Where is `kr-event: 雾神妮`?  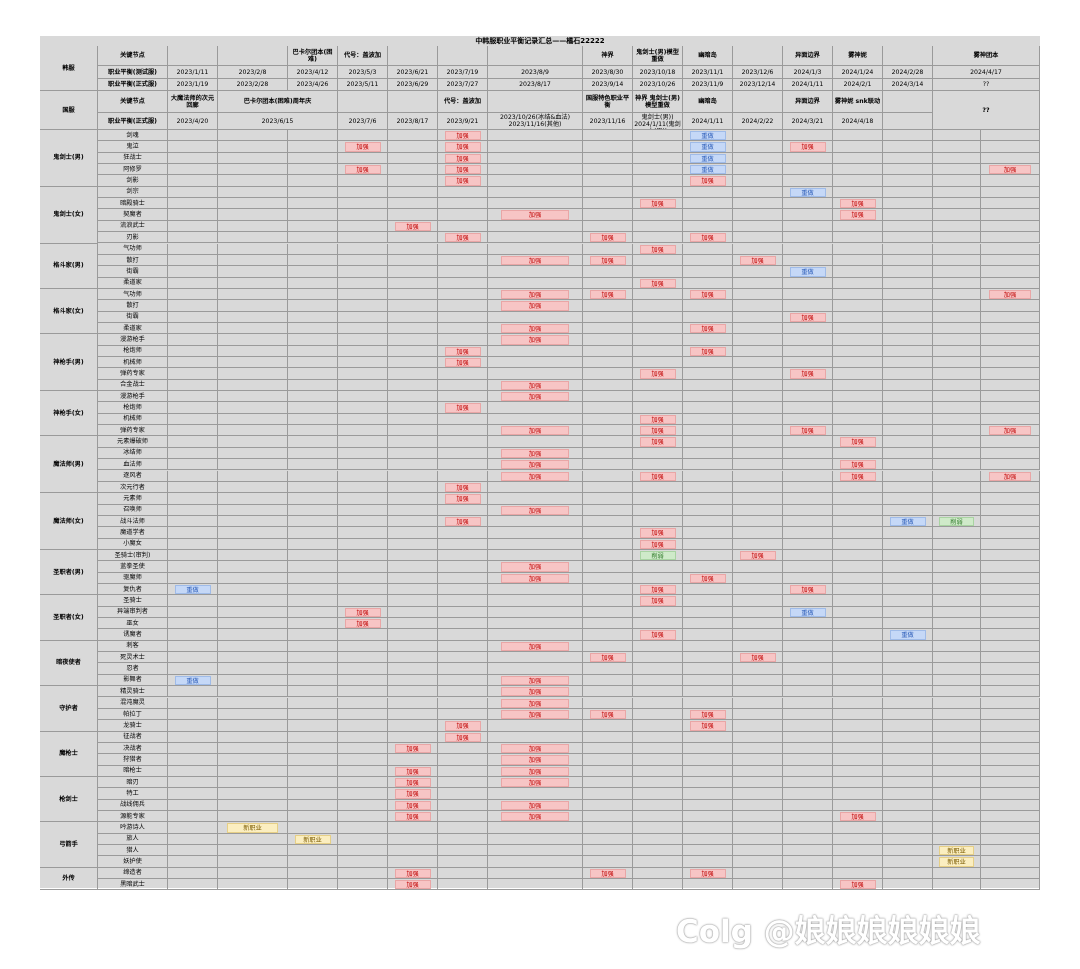 kr-event: 雾神妮 is located at coordinates (858, 56).